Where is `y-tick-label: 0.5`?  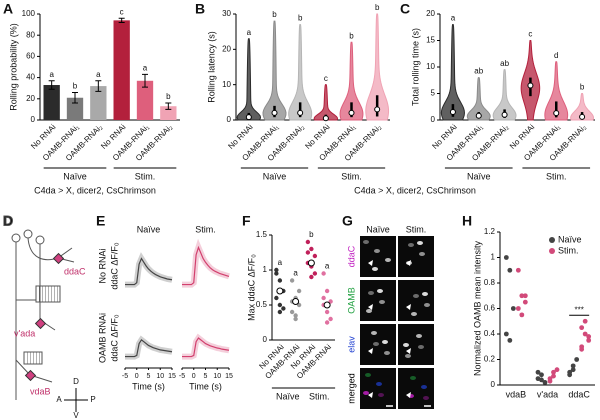 y-tick-label: 0.5 is located at coordinates (262, 304).